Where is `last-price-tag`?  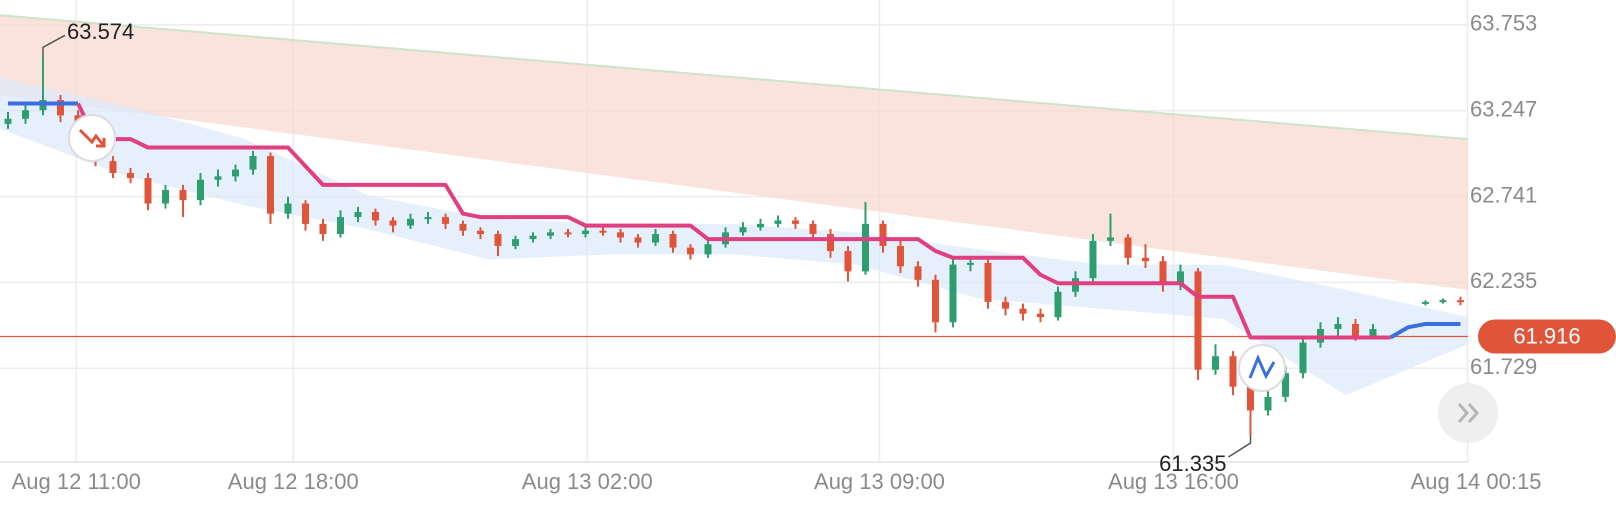 last-price-tag is located at coordinates (1547, 336).